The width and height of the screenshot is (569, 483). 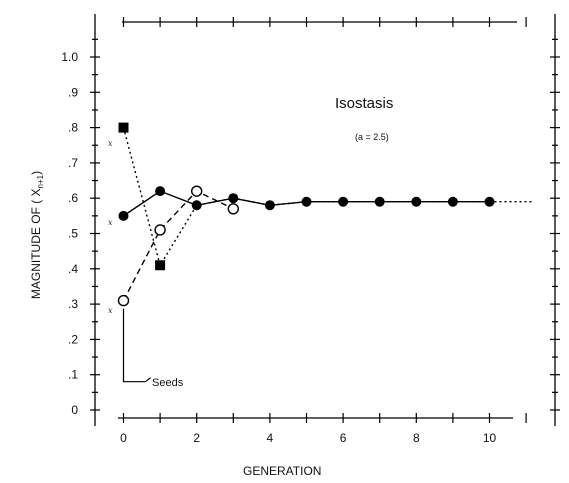 I want to click on y-axis-title-main: MAGNITUDE OF ( X, so click(x=36, y=243).